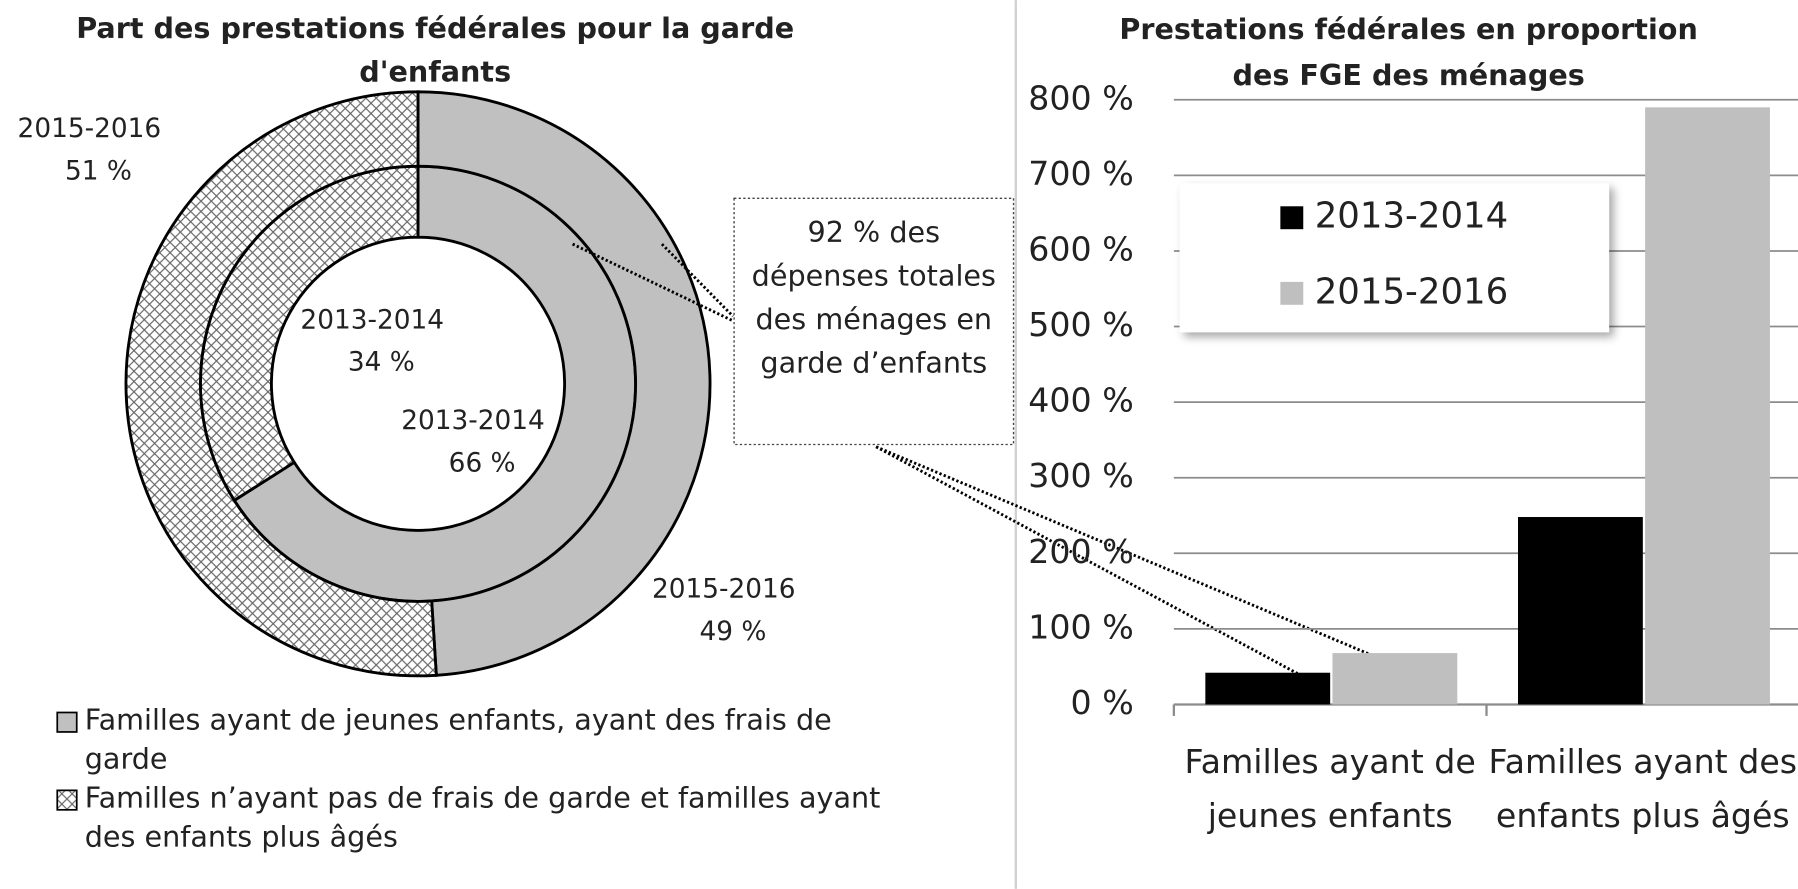 Image resolution: width=1798 pixels, height=889 pixels. What do you see at coordinates (1080, 551) in the screenshot?
I see `y-tick-label: 200 %` at bounding box center [1080, 551].